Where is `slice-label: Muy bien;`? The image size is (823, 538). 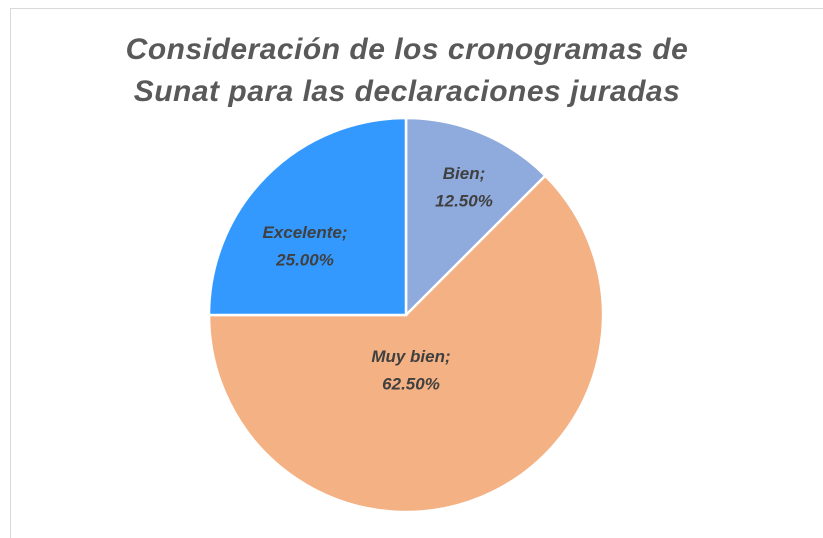
slice-label: Muy bien; is located at coordinates (410, 356).